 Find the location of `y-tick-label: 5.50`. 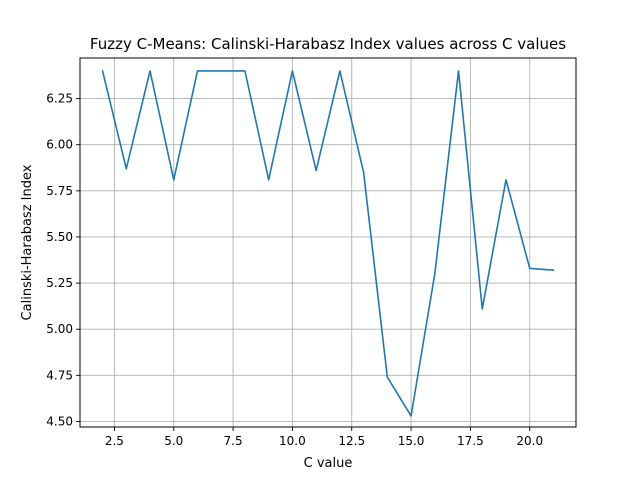

y-tick-label: 5.50 is located at coordinates (59, 237).